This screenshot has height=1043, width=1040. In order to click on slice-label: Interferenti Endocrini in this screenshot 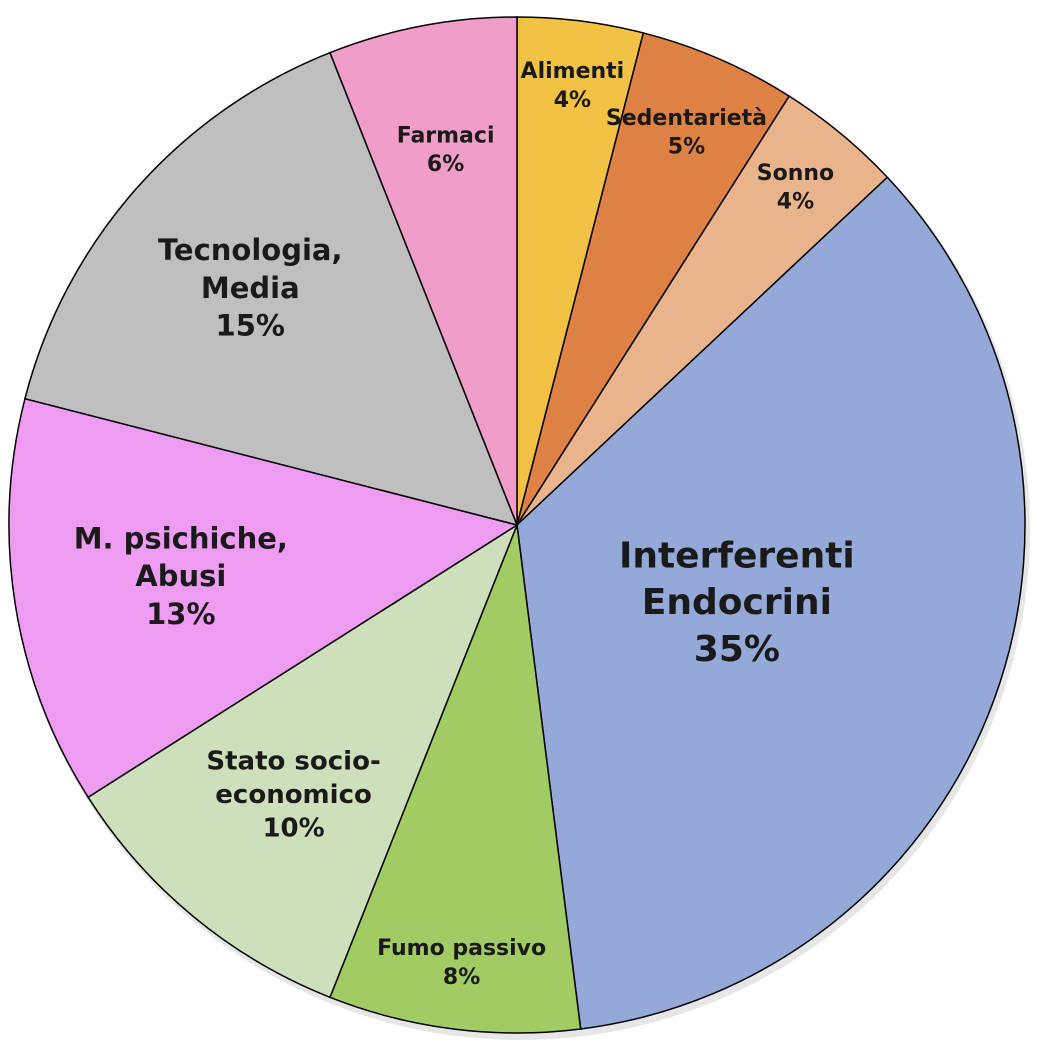, I will do `click(737, 579)`.